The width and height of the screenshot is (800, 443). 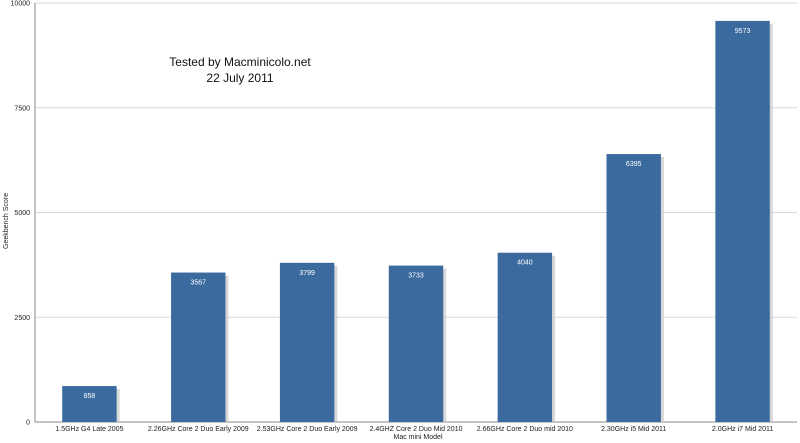 I want to click on annotation-date: 22 July 2011, so click(x=240, y=78).